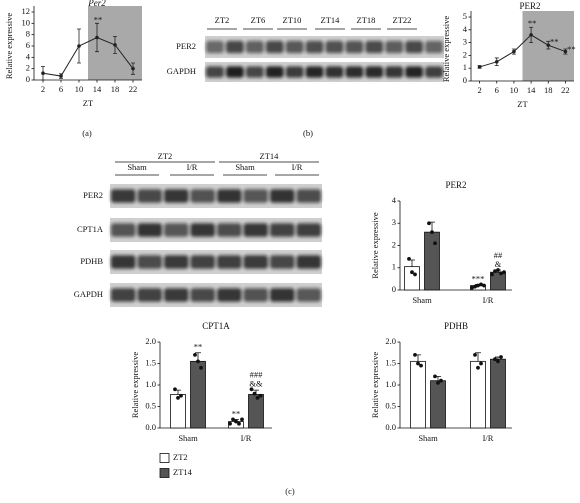  What do you see at coordinates (150, 405) in the screenshot?
I see `y-tick-label: 0.5` at bounding box center [150, 405].